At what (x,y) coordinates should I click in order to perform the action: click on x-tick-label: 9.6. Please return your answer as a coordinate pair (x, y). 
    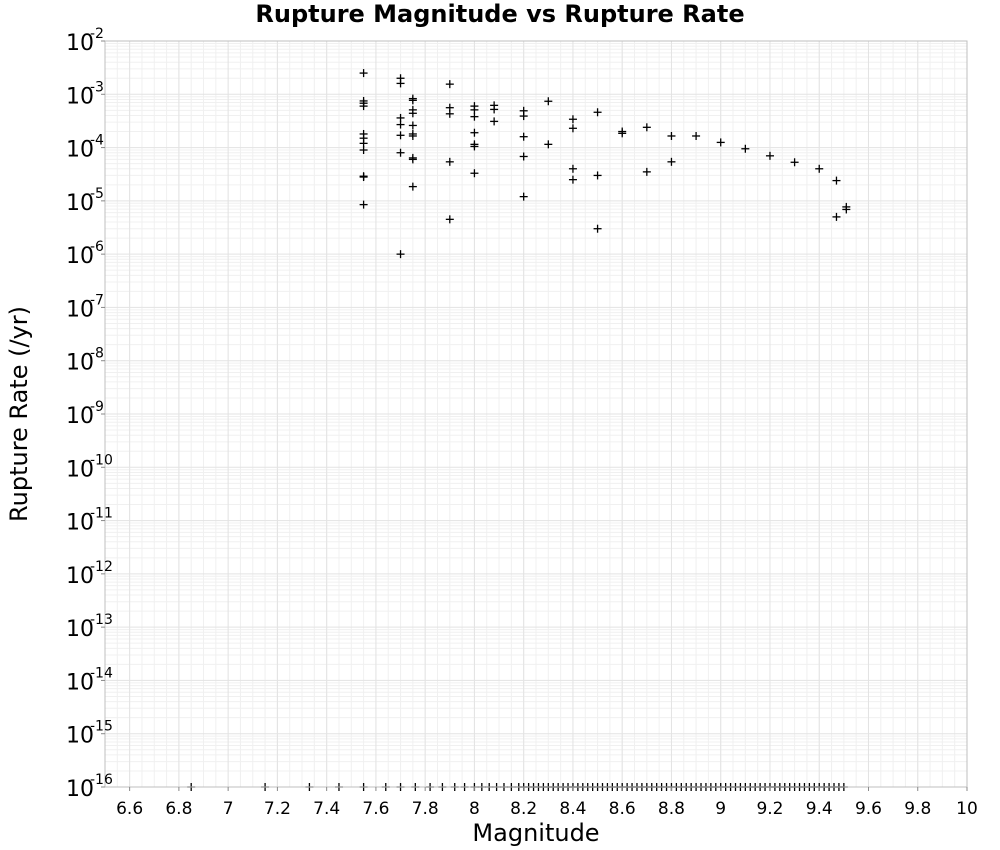
    Looking at the image, I should click on (868, 809).